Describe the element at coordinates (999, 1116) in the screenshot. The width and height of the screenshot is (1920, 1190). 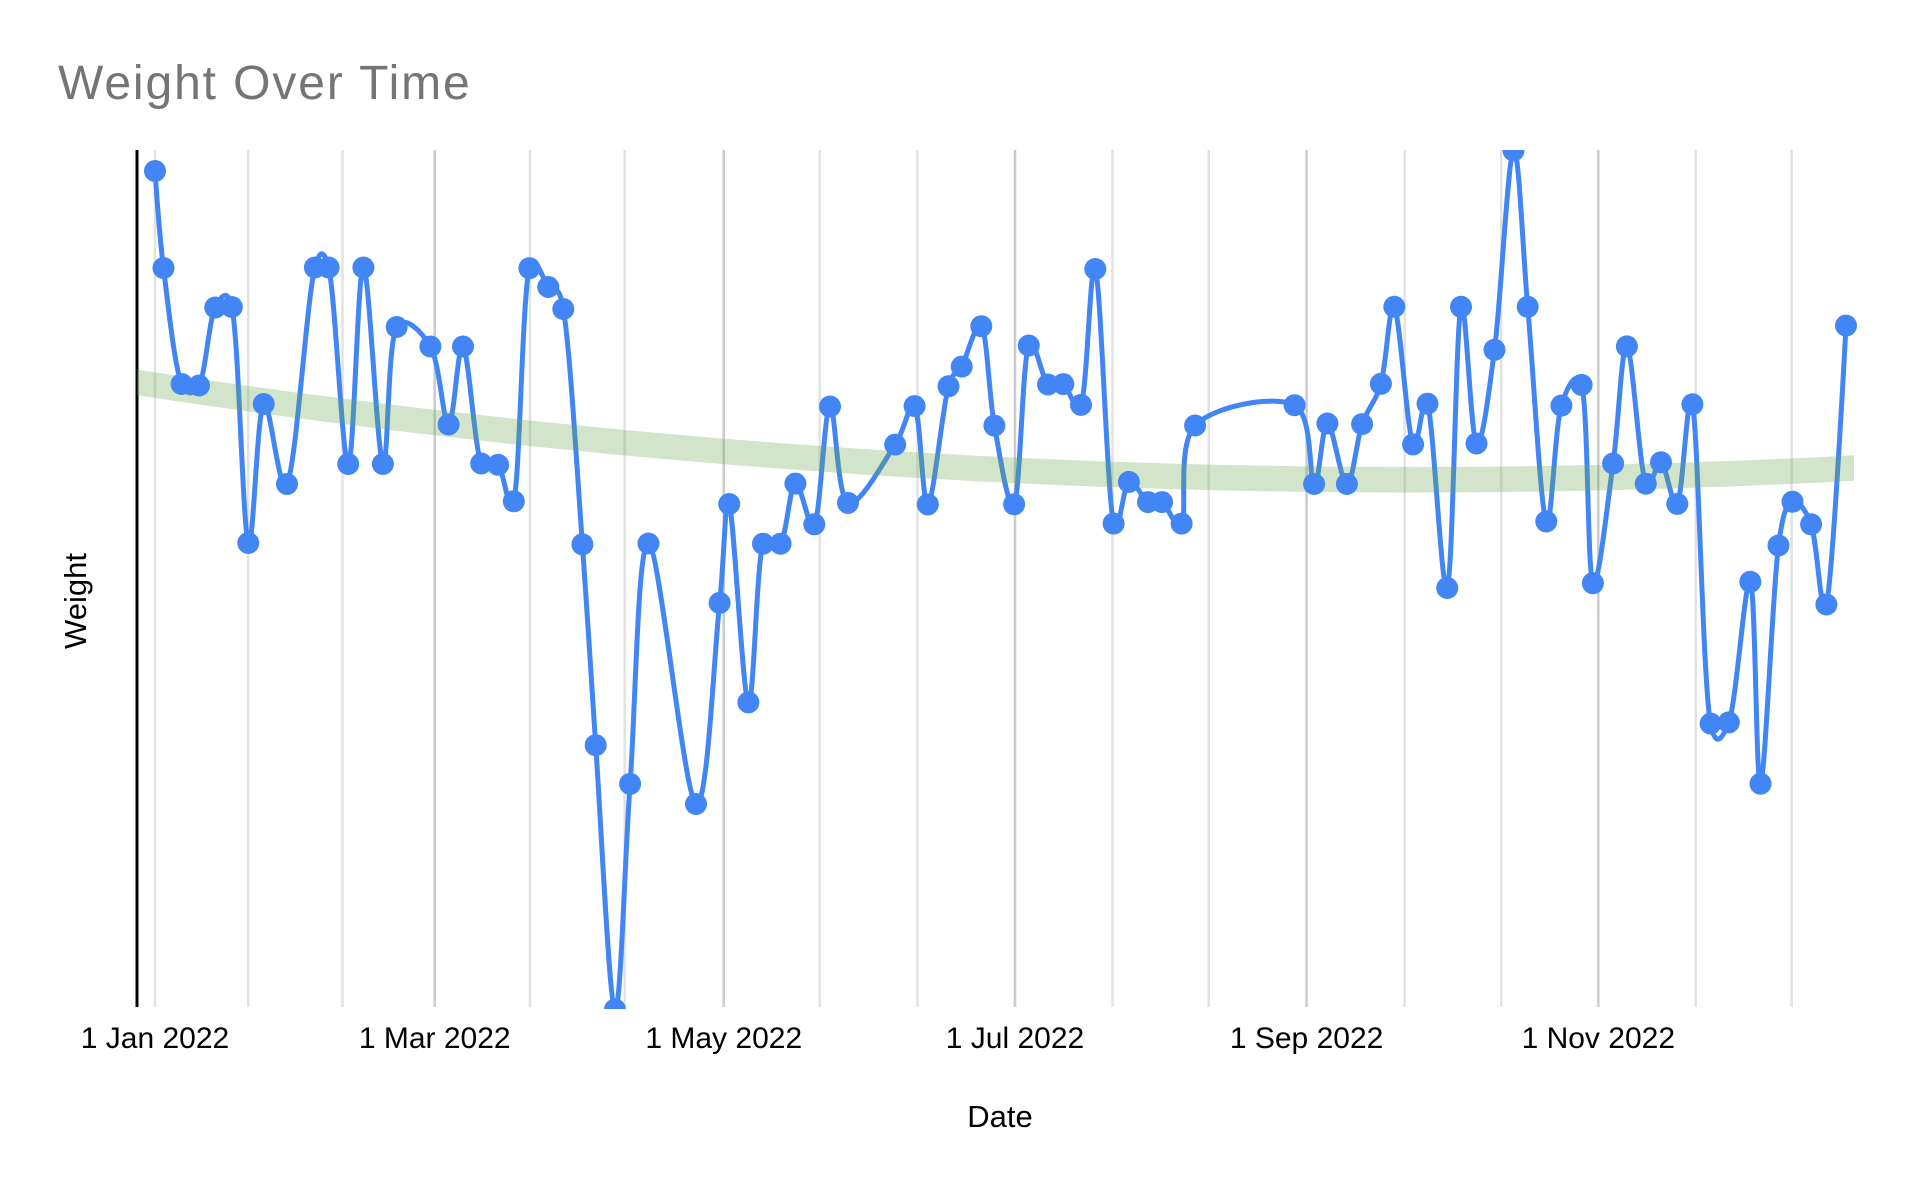
I see `svg-text: Date` at that location.